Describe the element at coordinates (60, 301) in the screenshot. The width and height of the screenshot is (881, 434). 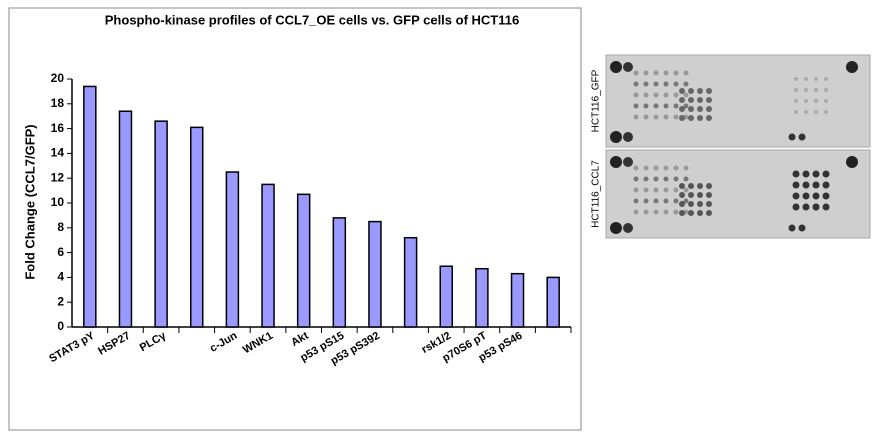
I see `y-tick-label: 2` at that location.